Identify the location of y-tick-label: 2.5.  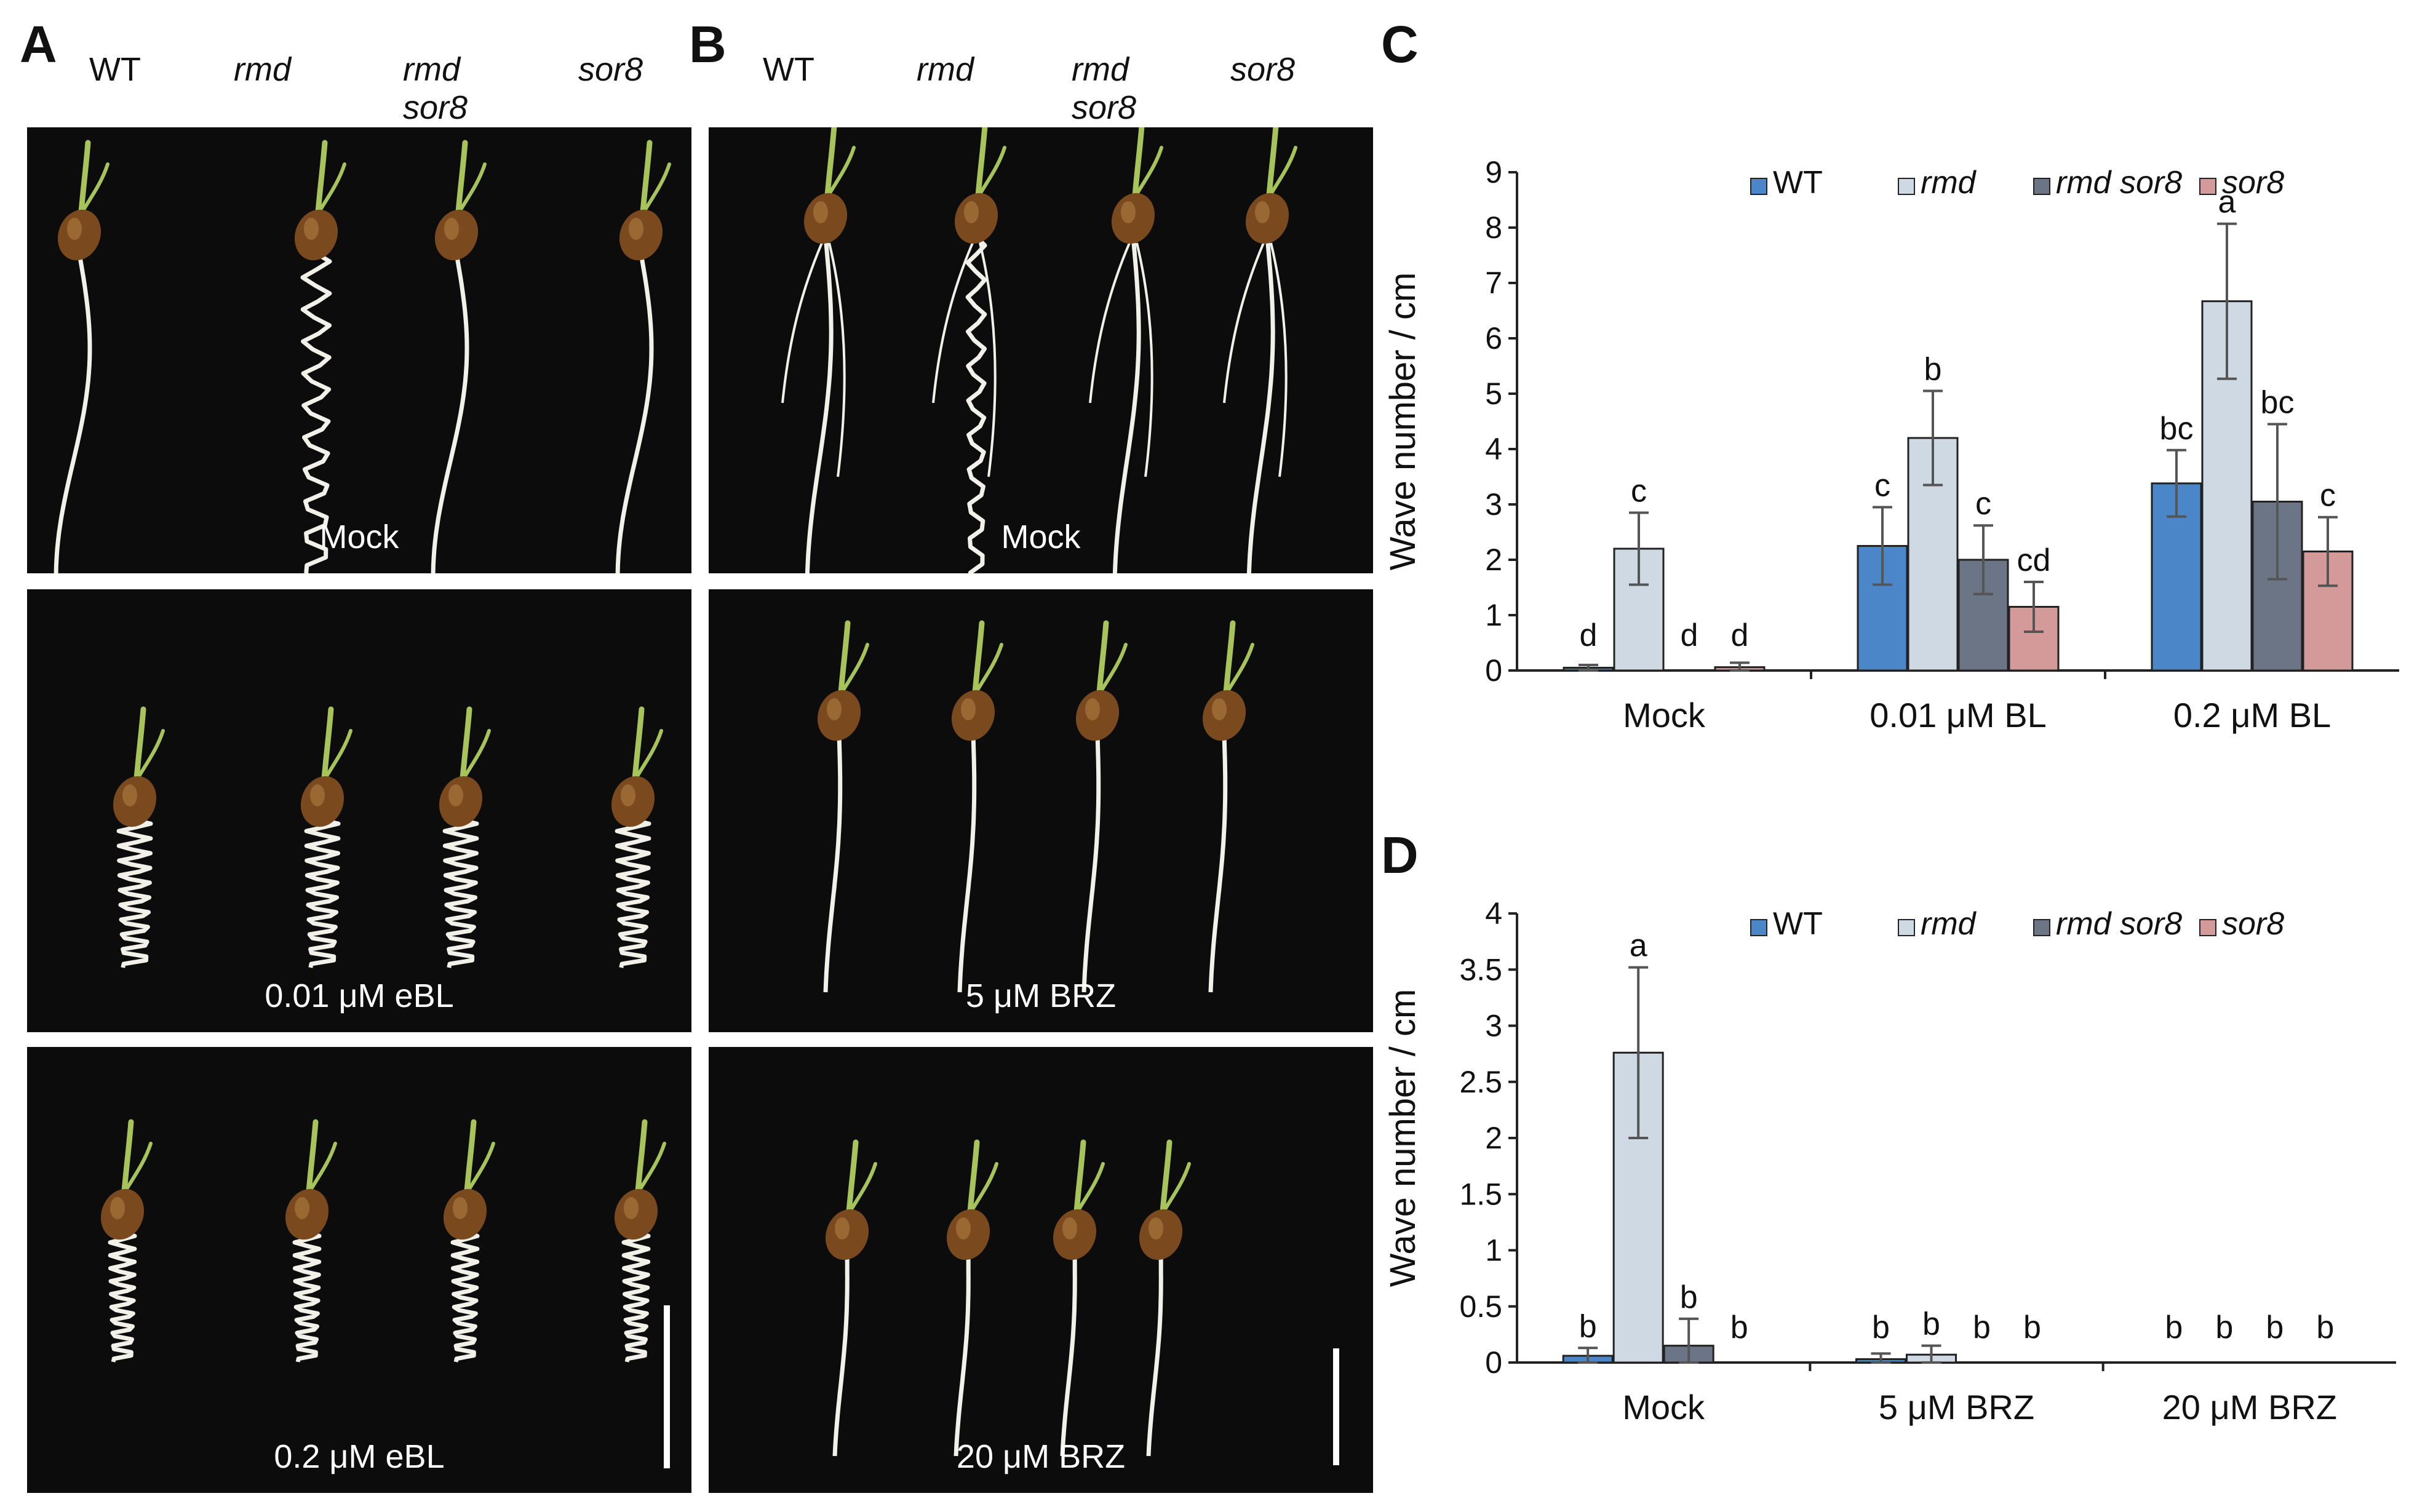
(1480, 1082).